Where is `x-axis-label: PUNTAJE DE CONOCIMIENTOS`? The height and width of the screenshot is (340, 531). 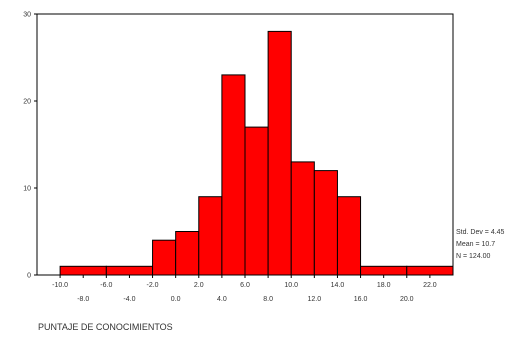 x-axis-label: PUNTAJE DE CONOCIMIENTOS is located at coordinates (105, 327).